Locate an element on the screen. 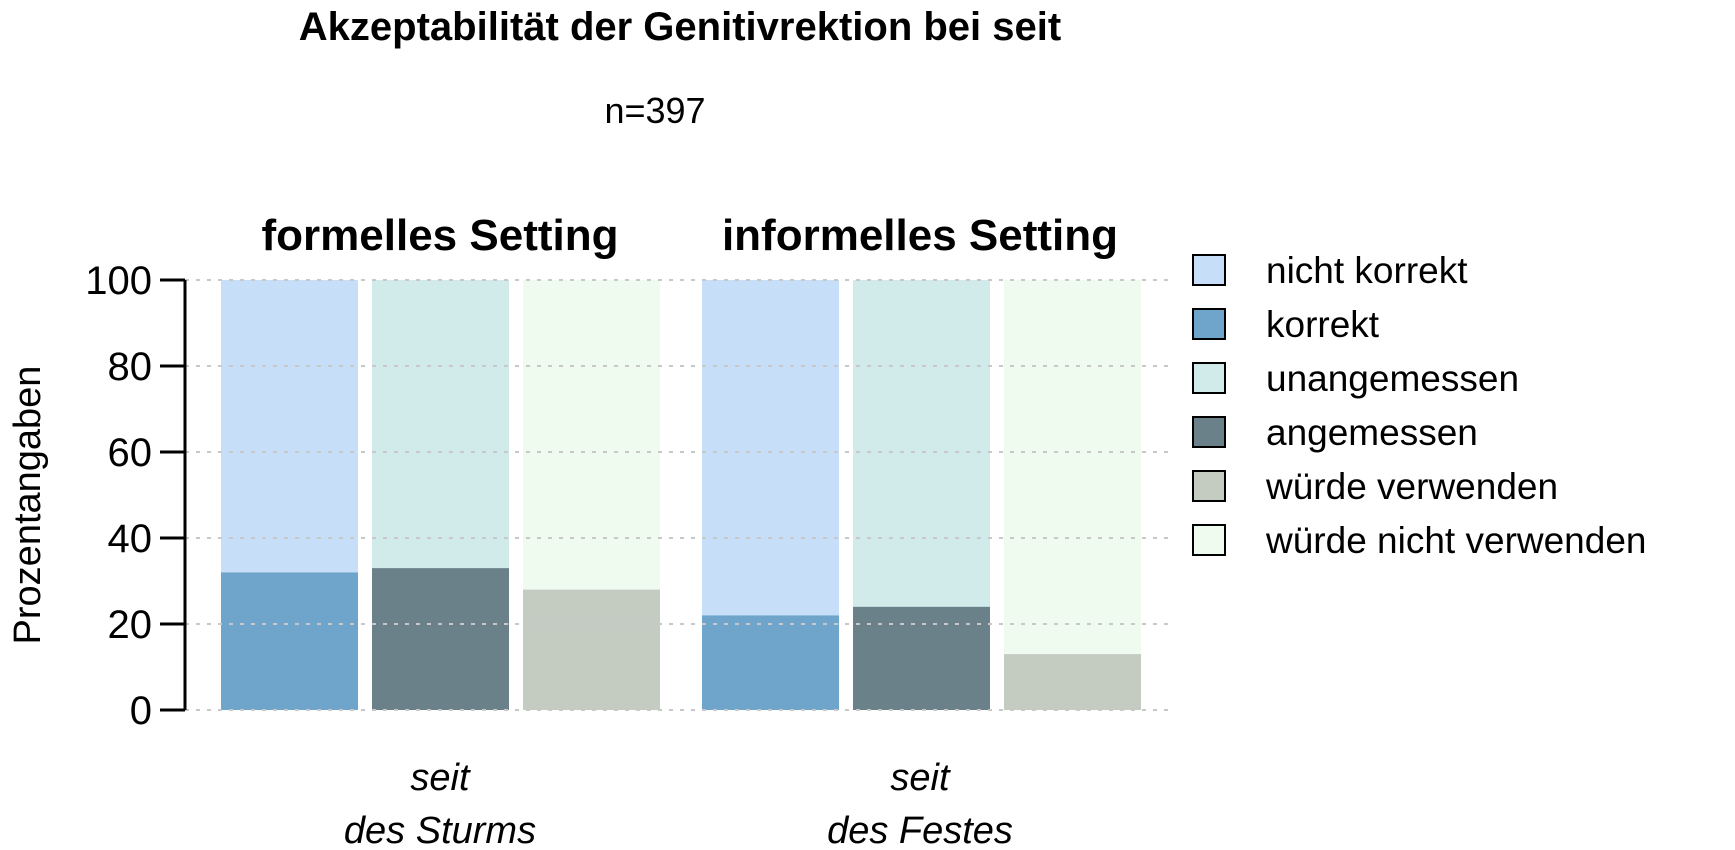 The image size is (1735, 850). legend-label: nicht korrekt is located at coordinates (1367, 270).